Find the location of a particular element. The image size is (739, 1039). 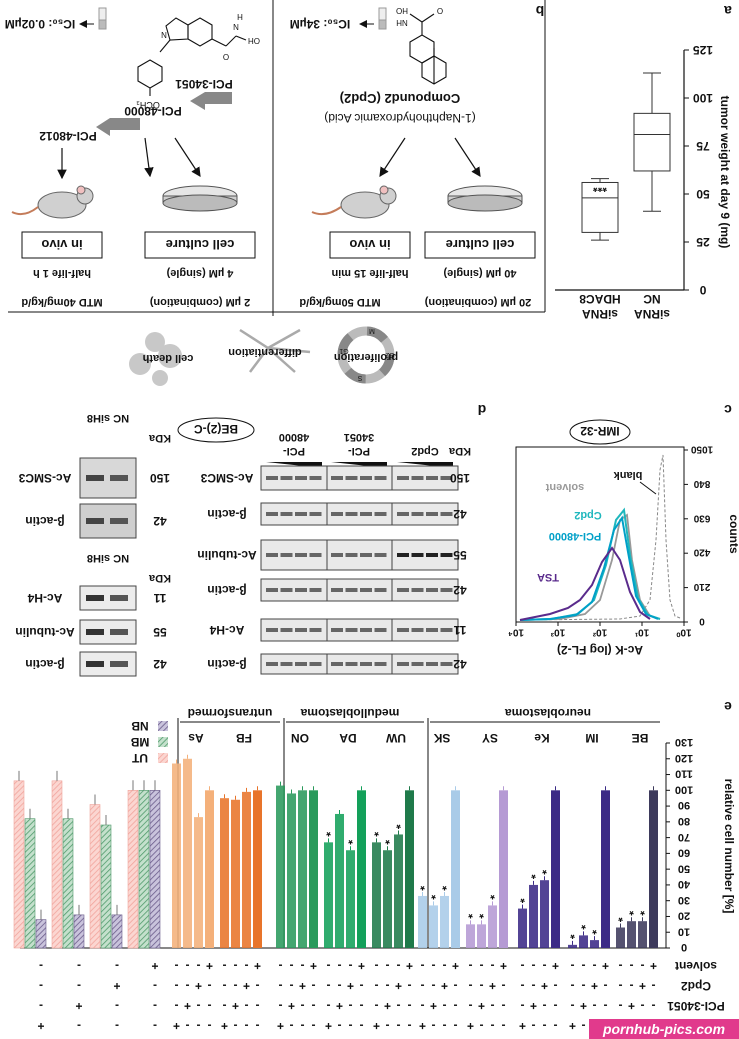

c-curve-blank is located at coordinates (600, 537).